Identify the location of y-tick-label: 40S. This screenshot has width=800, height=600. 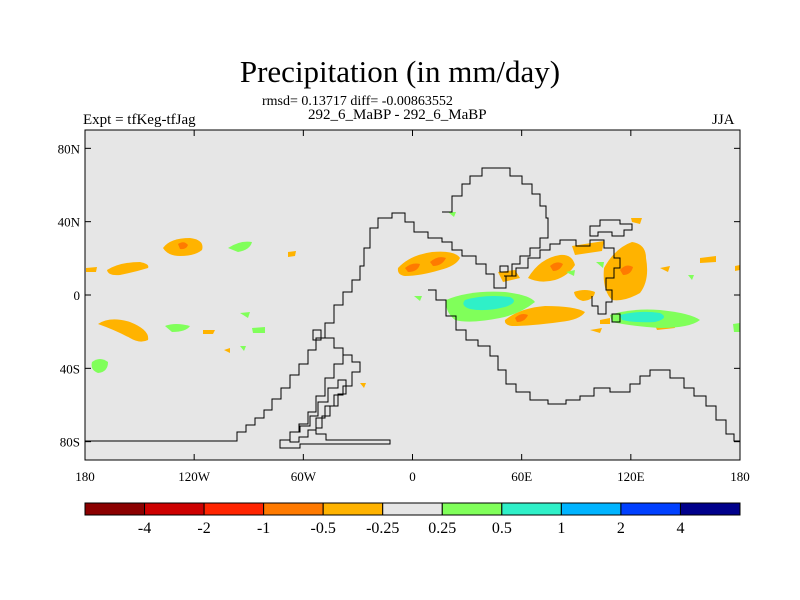
(70, 368).